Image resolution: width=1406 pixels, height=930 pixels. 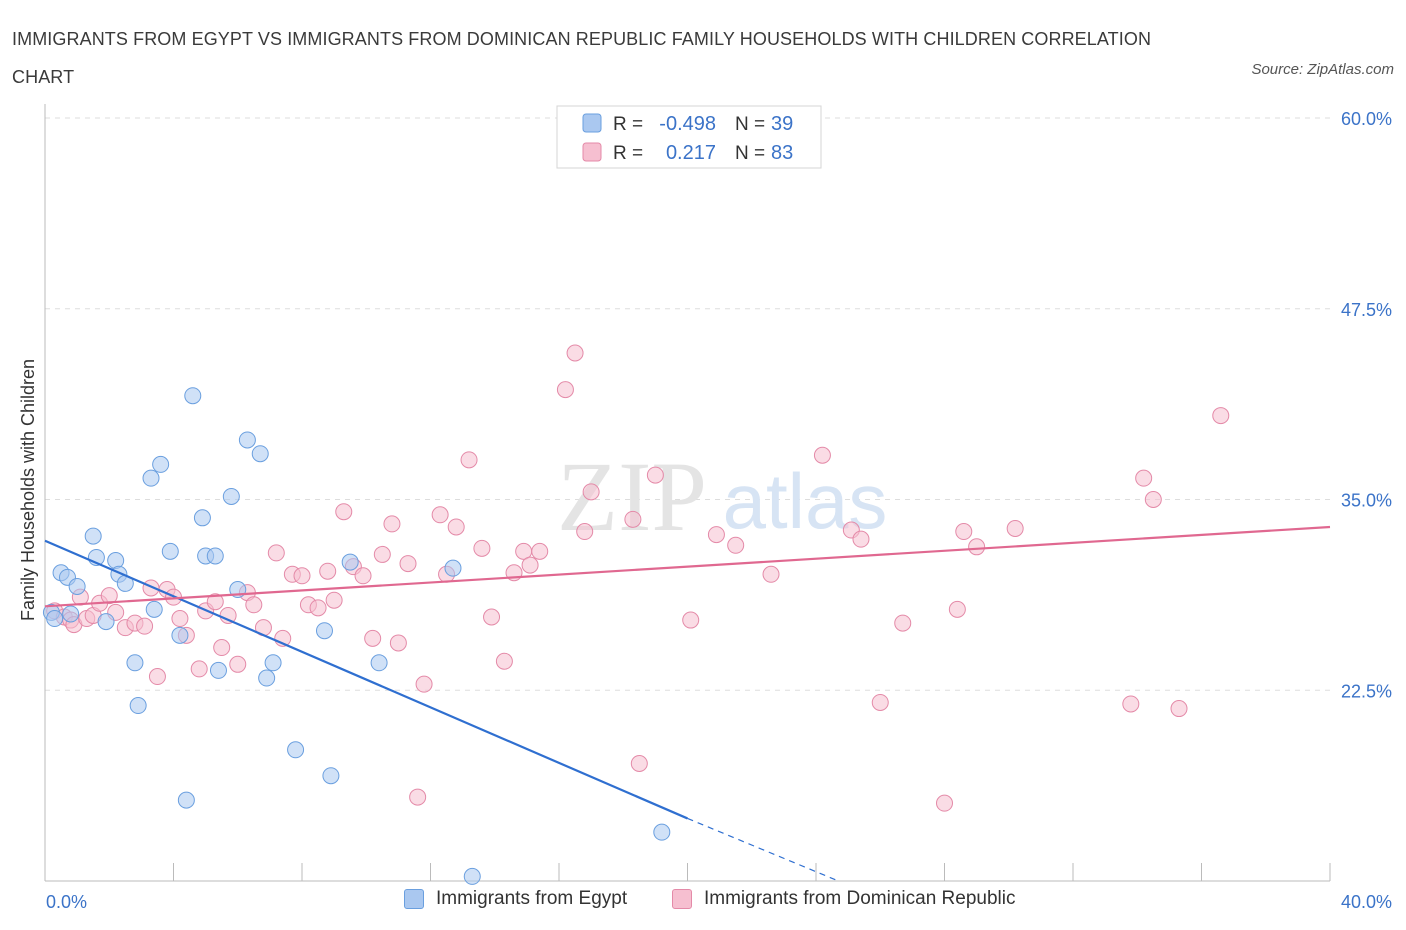 I want to click on x-tick-label: 40.0%, so click(x=1366, y=902).